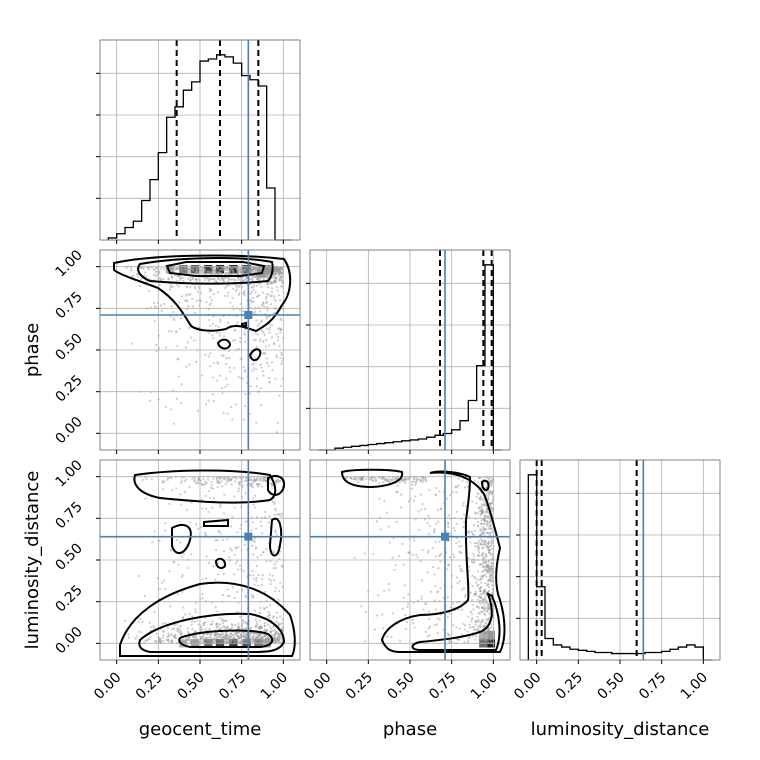 The width and height of the screenshot is (760, 760). What do you see at coordinates (212, 632) in the screenshot?
I see `contour-line` at bounding box center [212, 632].